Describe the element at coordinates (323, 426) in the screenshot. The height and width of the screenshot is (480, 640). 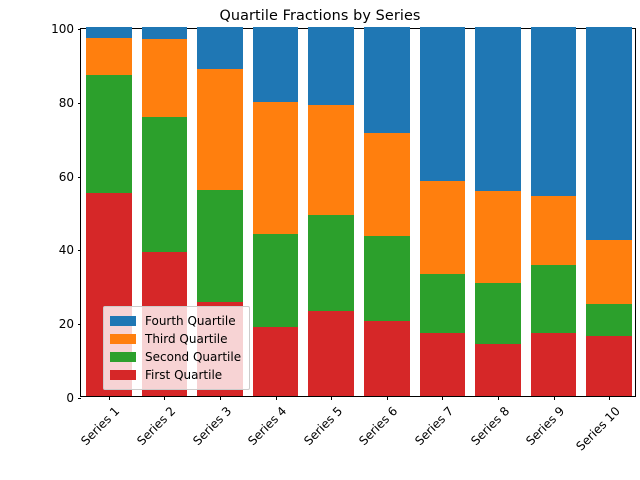
I see `x-tick-label: Series 5` at that location.